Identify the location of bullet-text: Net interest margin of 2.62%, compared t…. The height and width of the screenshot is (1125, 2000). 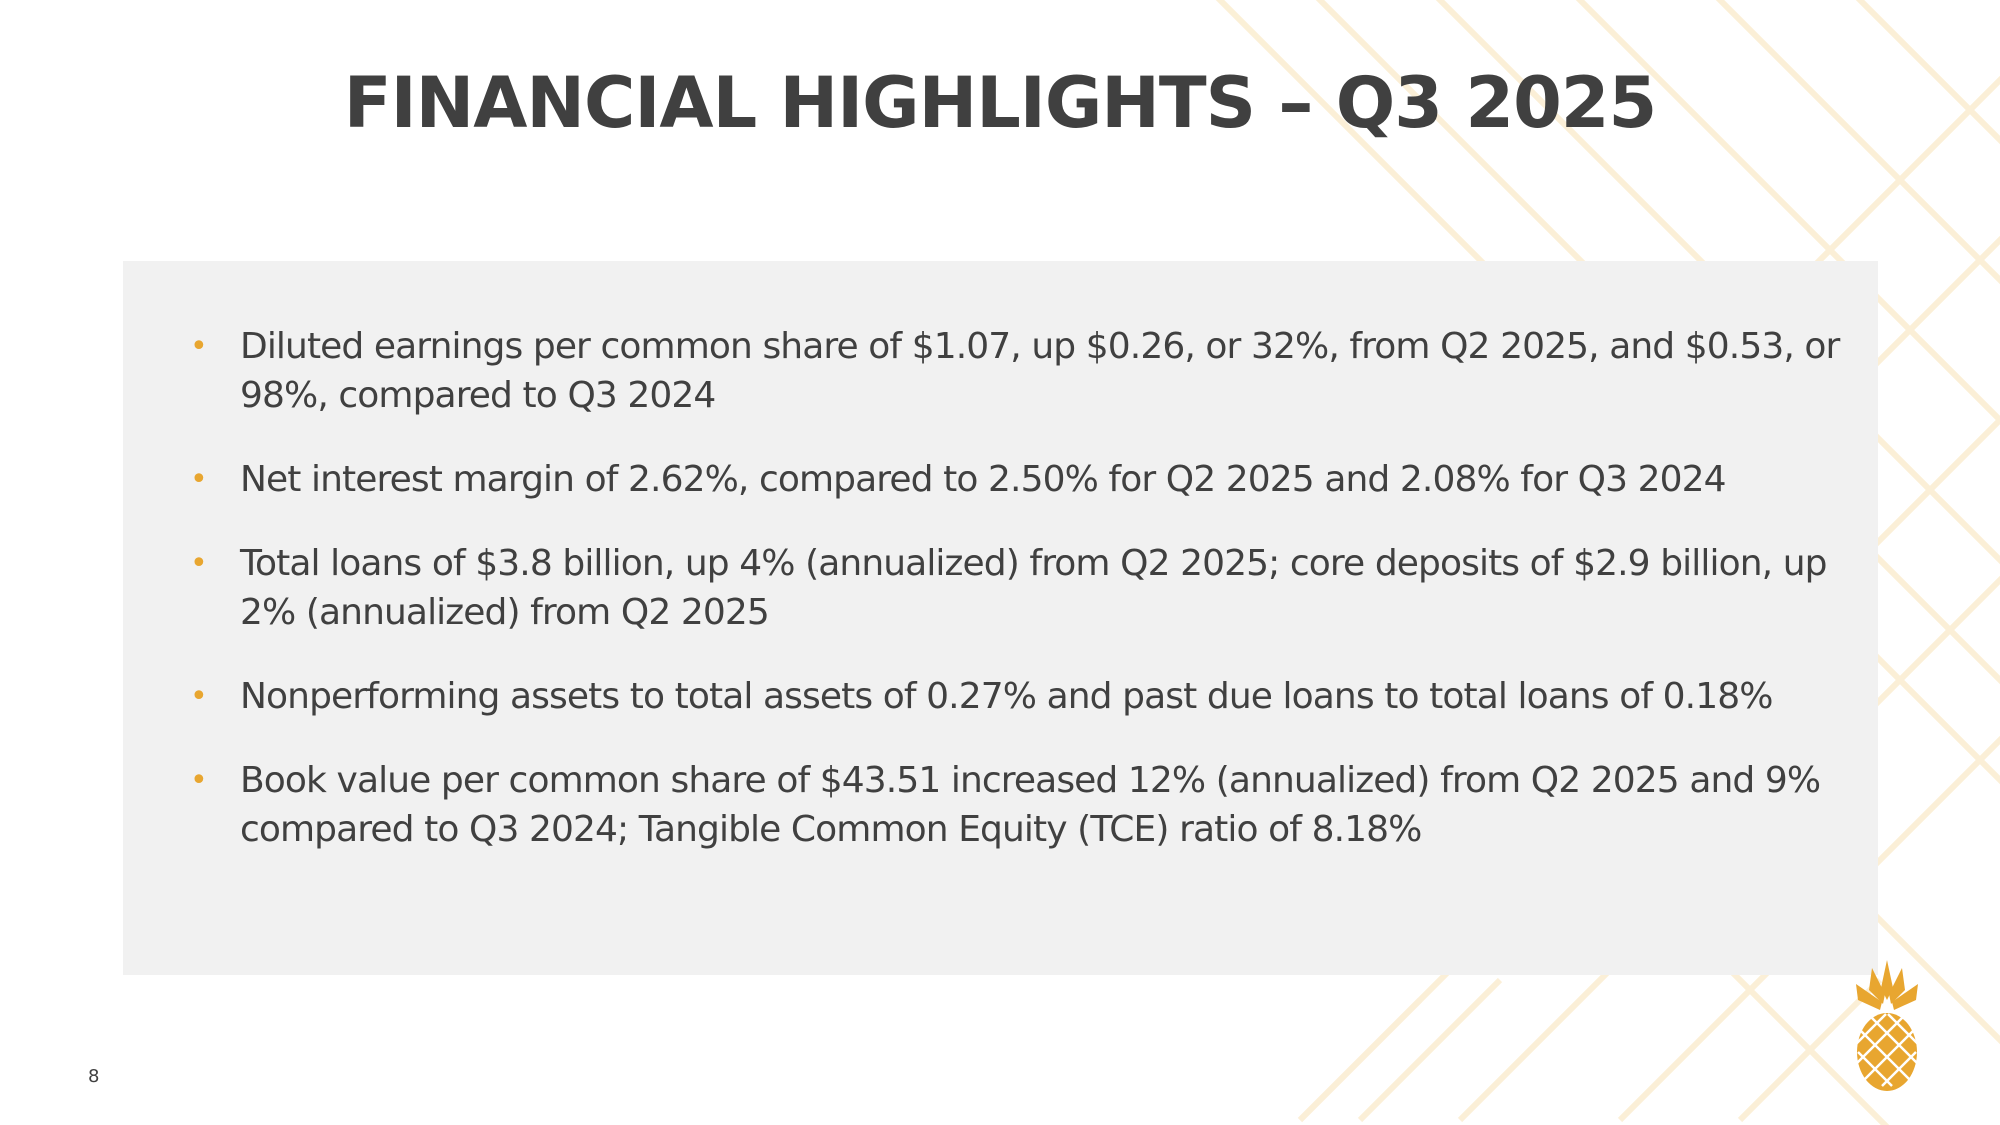
(983, 479).